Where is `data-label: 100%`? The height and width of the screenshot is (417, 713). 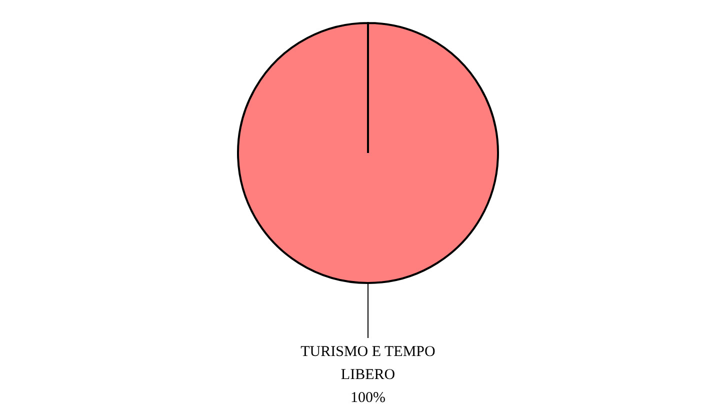 data-label: 100% is located at coordinates (368, 398).